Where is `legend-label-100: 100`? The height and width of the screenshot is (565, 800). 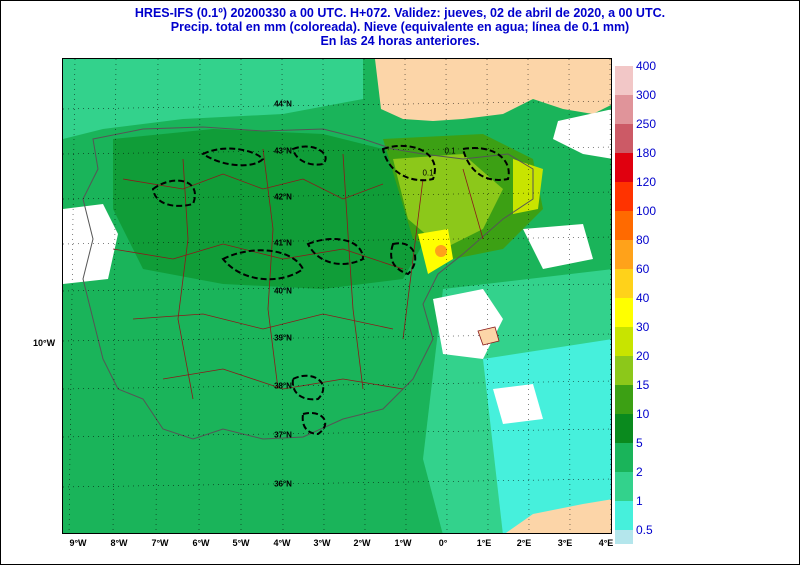 legend-label-100: 100 is located at coordinates (646, 211).